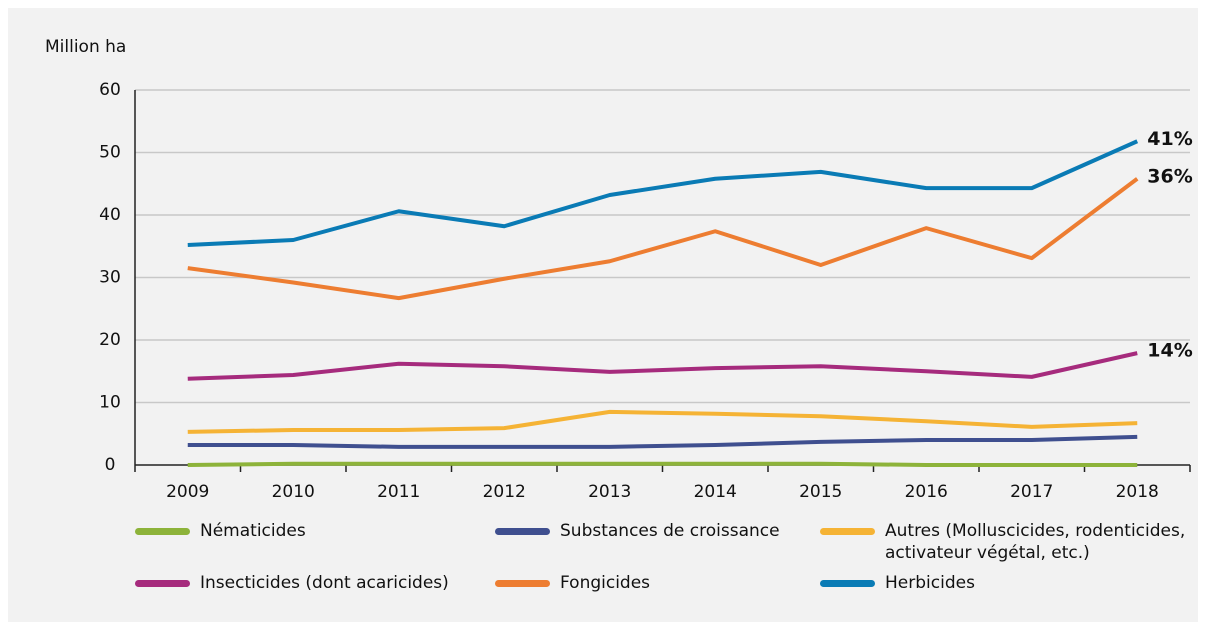  I want to click on y-axis-label: Million ha, so click(85, 47).